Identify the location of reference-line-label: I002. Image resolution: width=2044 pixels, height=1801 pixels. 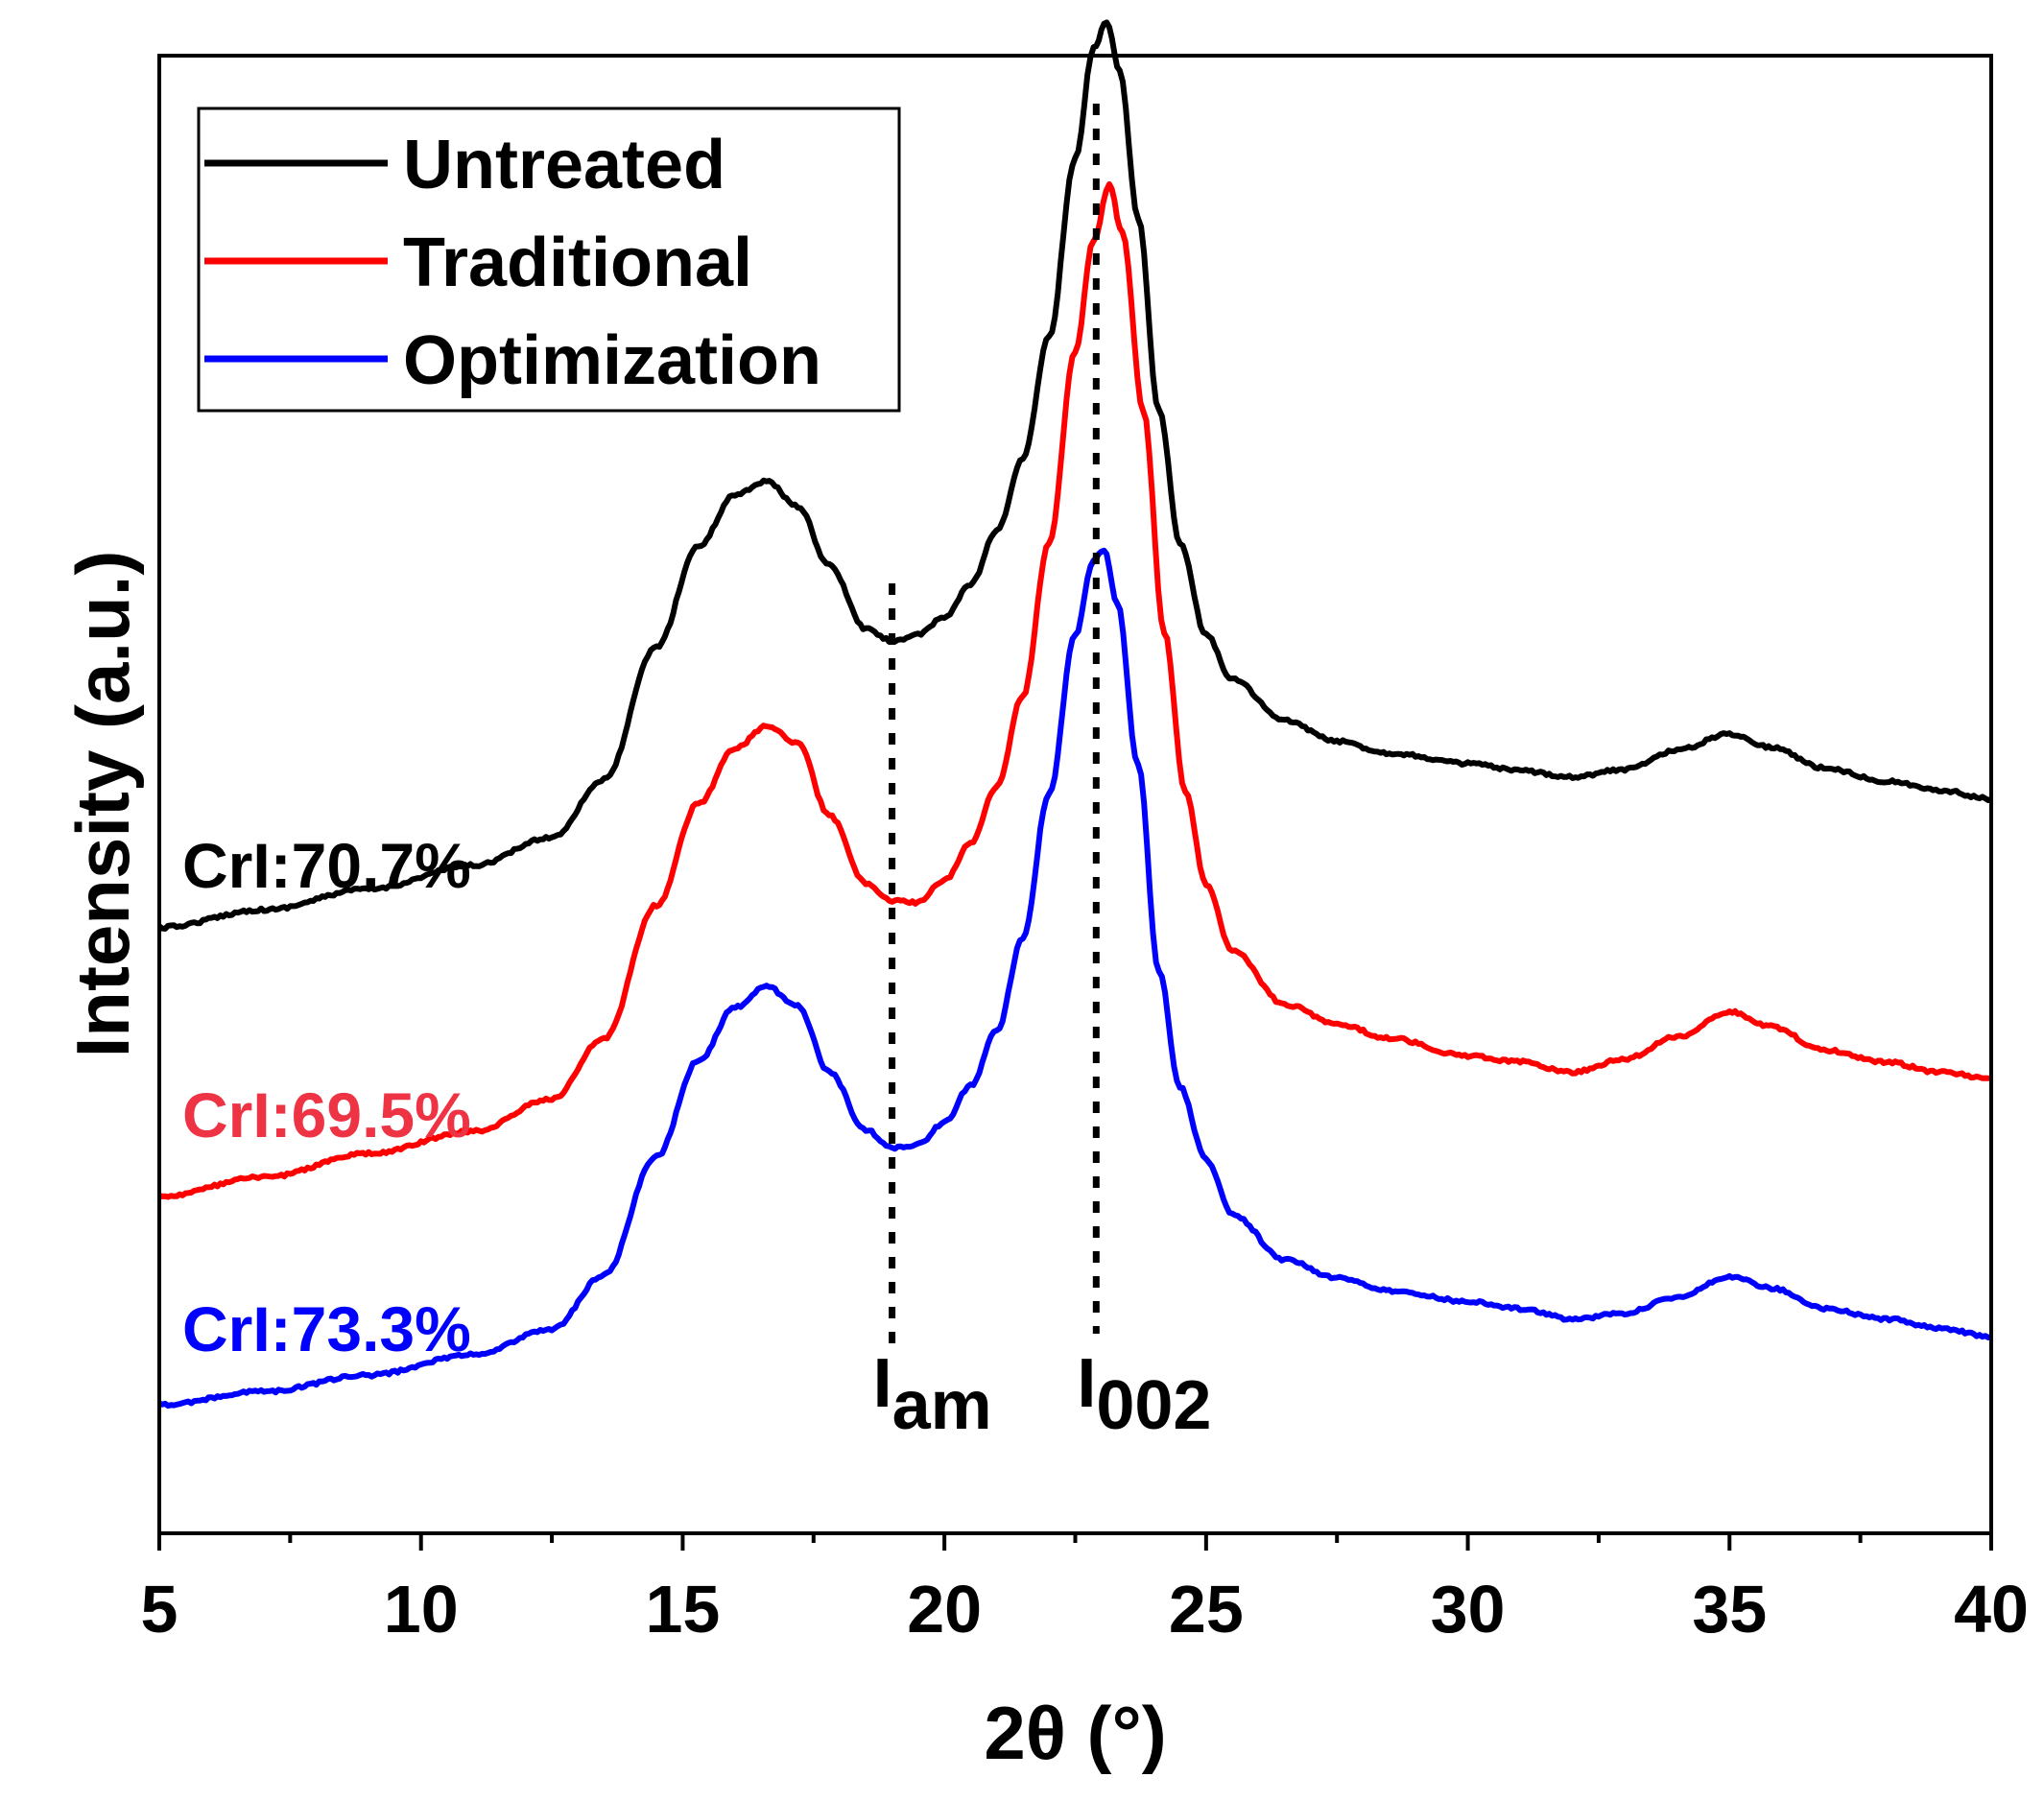
(1144, 1394).